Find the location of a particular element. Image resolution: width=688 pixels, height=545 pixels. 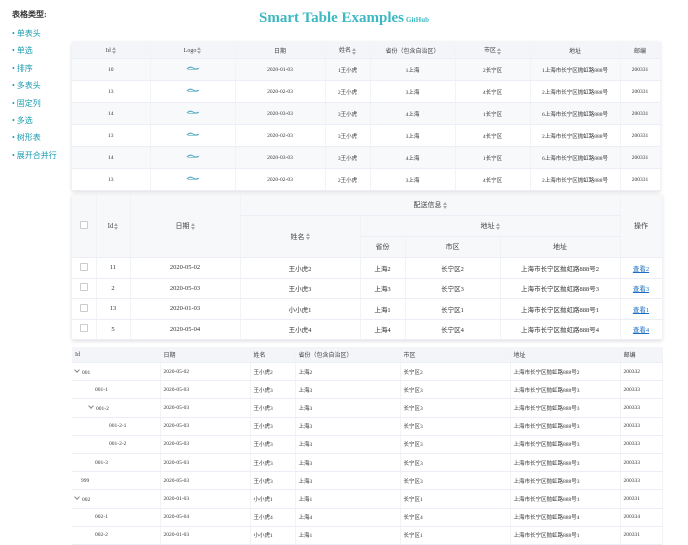

header-text: 市区 is located at coordinates (452, 247).